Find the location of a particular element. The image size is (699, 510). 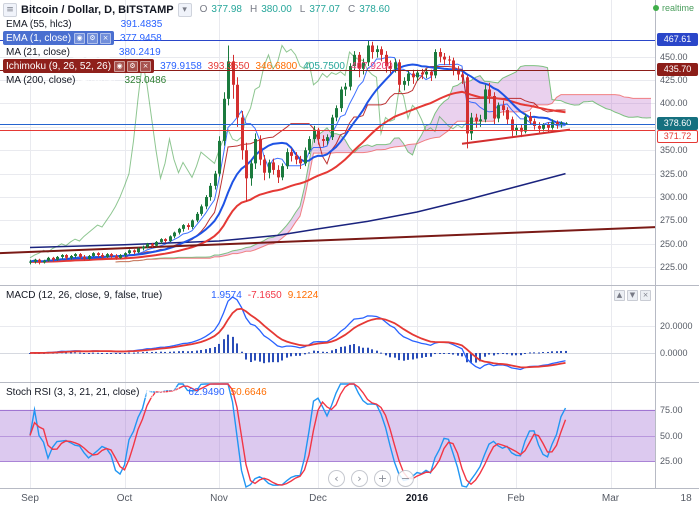

axis-tick-label: 450.00 is located at coordinates (674, 56).